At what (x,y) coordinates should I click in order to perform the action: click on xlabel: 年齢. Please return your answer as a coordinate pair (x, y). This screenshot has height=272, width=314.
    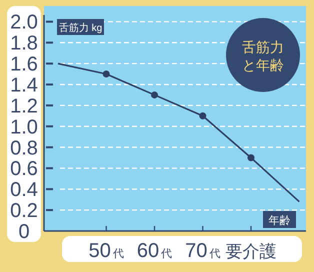
    Looking at the image, I should click on (279, 219).